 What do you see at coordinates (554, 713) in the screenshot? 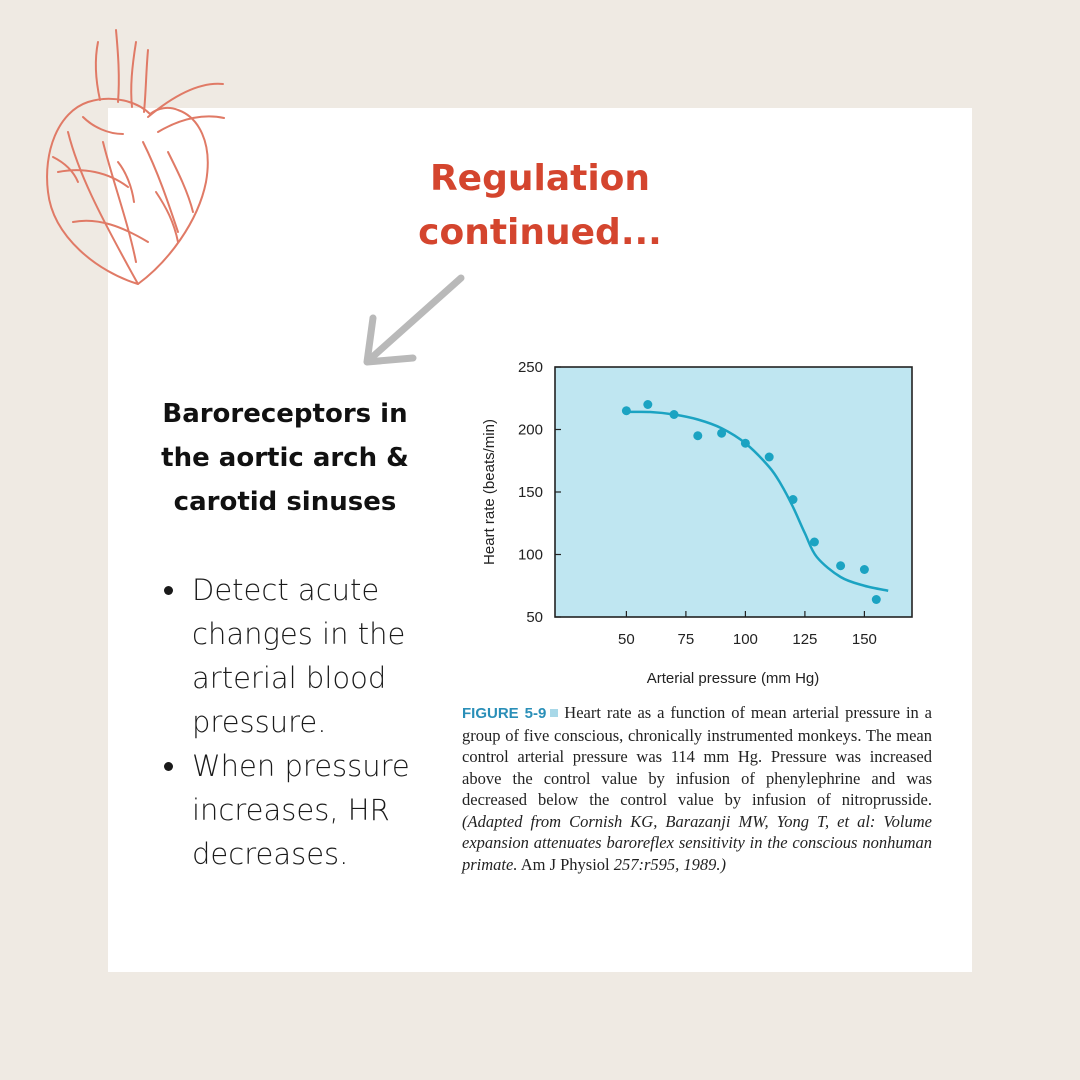
I see `caption-square-icon` at bounding box center [554, 713].